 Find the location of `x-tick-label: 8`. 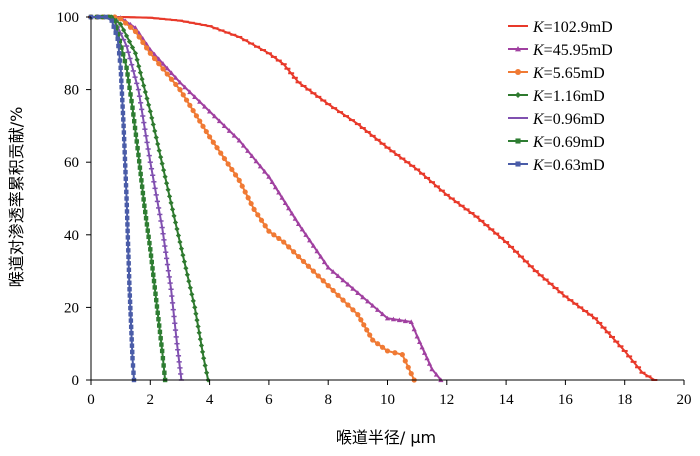

x-tick-label: 8 is located at coordinates (328, 400).